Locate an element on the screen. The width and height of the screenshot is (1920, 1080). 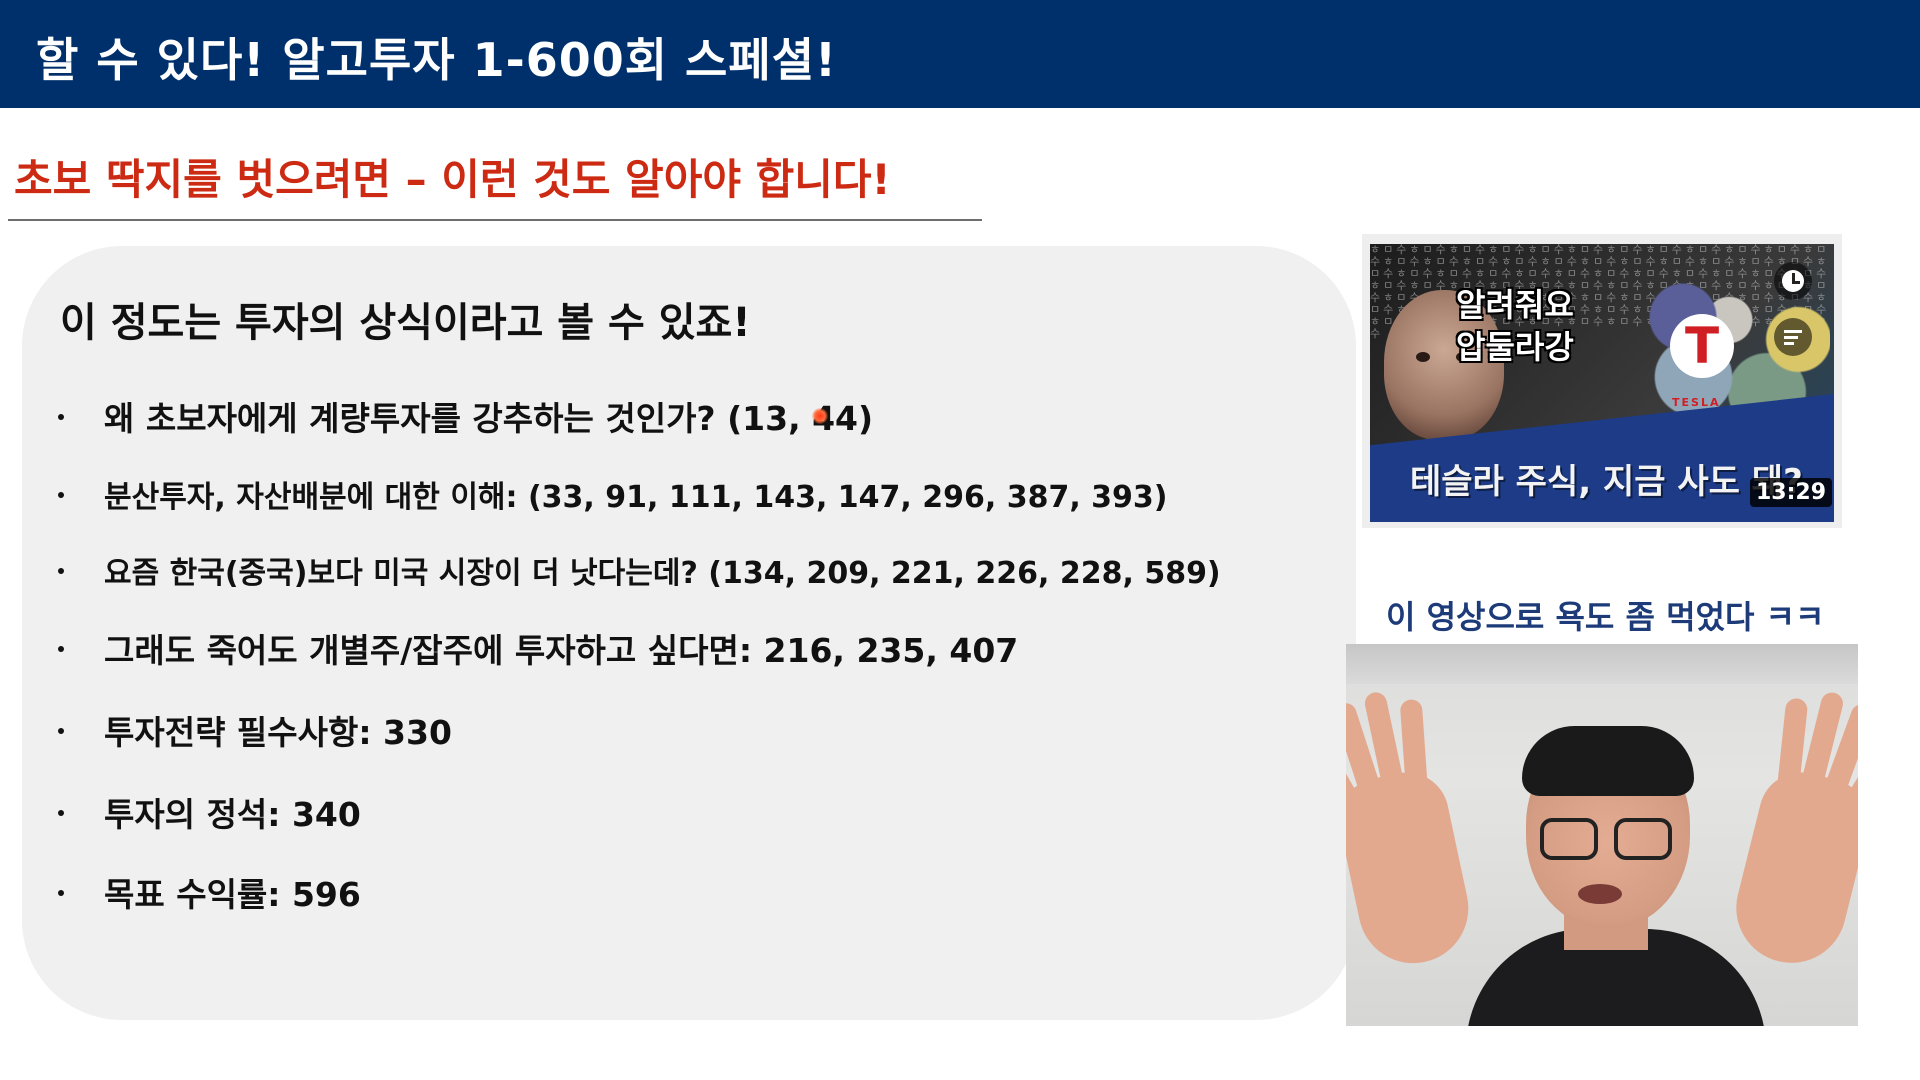
bullet-text: 그래도 죽어도 개별주/잡주에 투자하고 싶다면: 216, 235, 407 is located at coordinates (561, 650).